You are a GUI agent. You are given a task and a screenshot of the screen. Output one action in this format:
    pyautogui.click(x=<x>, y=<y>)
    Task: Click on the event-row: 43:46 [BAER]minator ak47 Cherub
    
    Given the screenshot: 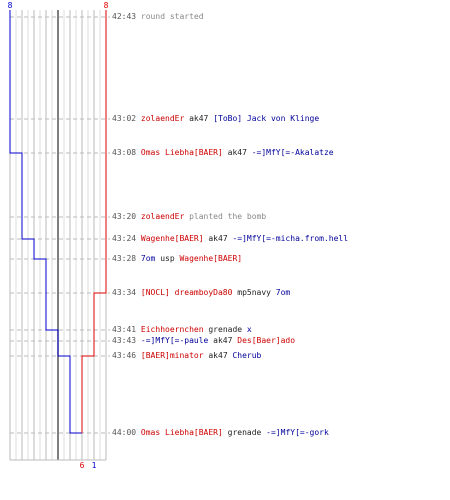 What is the action you would take?
    pyautogui.click(x=186, y=356)
    